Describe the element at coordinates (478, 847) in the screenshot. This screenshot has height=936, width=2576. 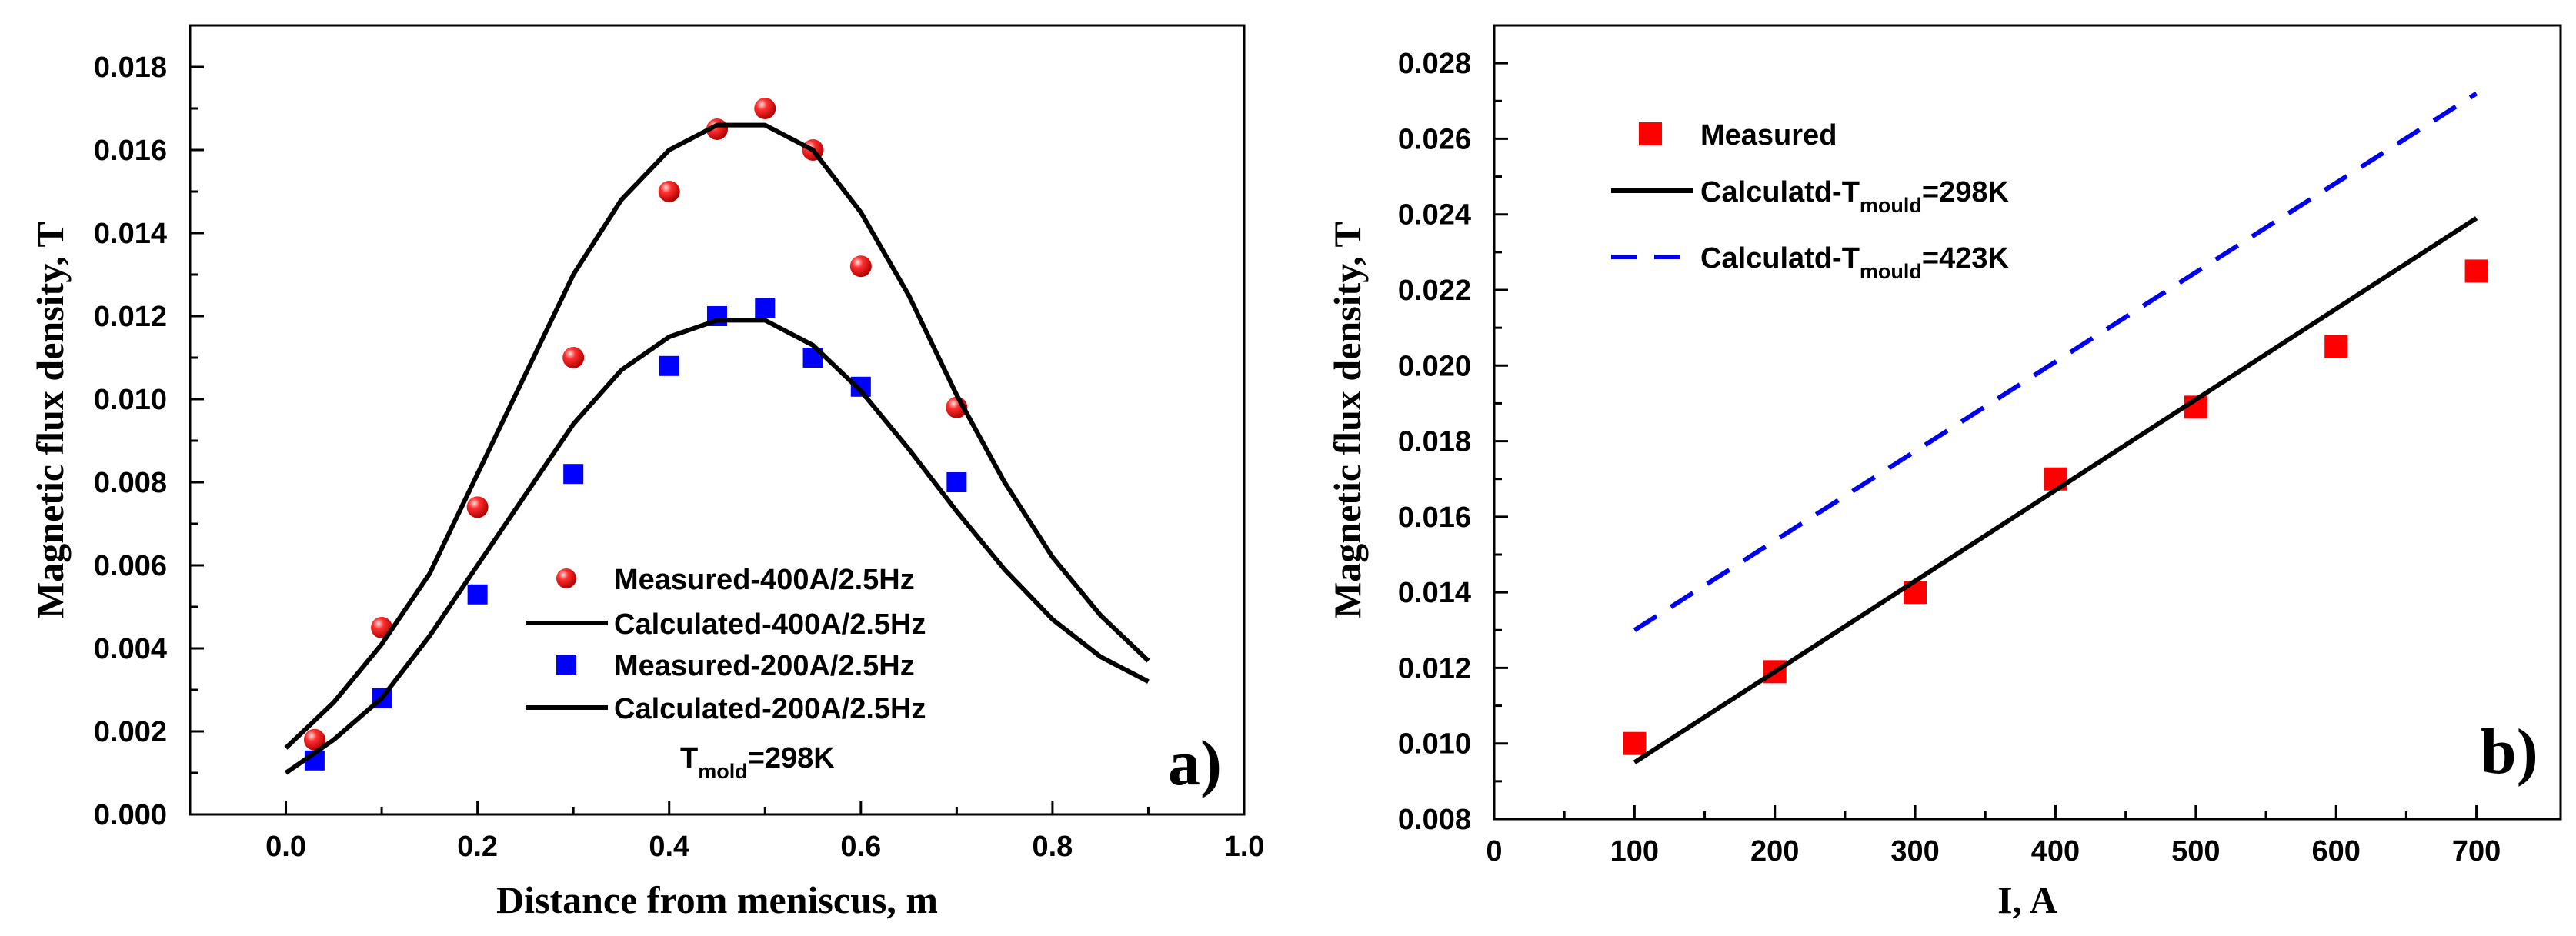
I see `a-x-tick-label: 0.2` at that location.